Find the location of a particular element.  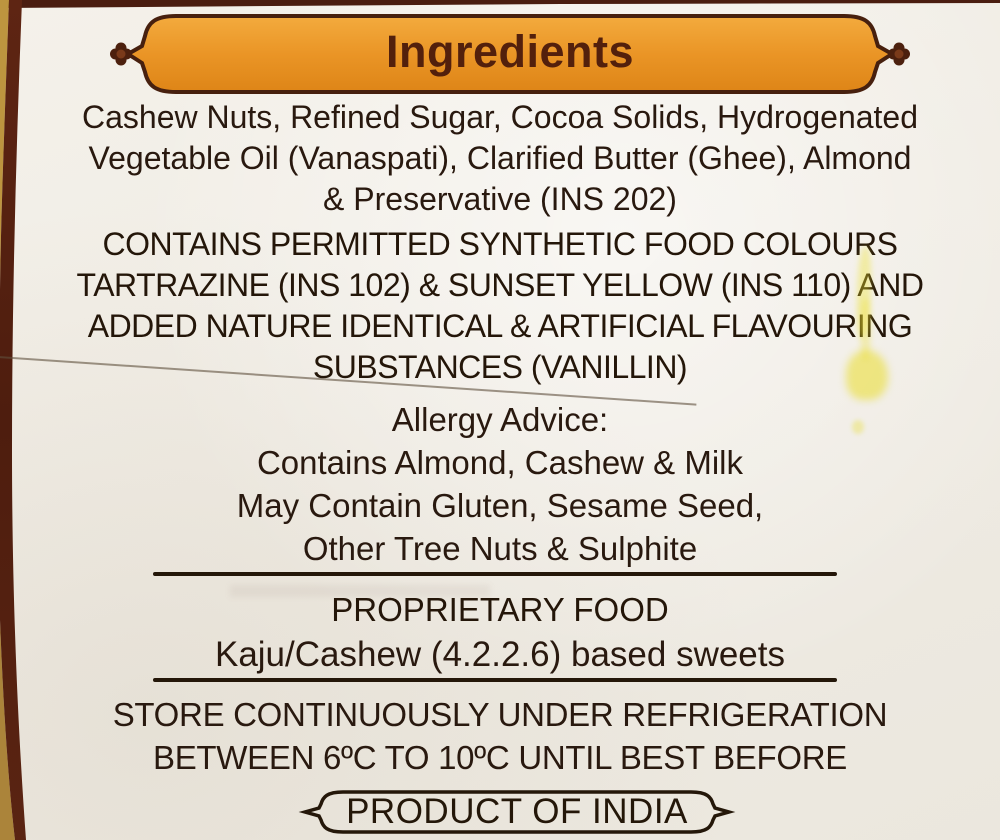

product-of-india-text: PRODUCT OF INDIA is located at coordinates (517, 811).